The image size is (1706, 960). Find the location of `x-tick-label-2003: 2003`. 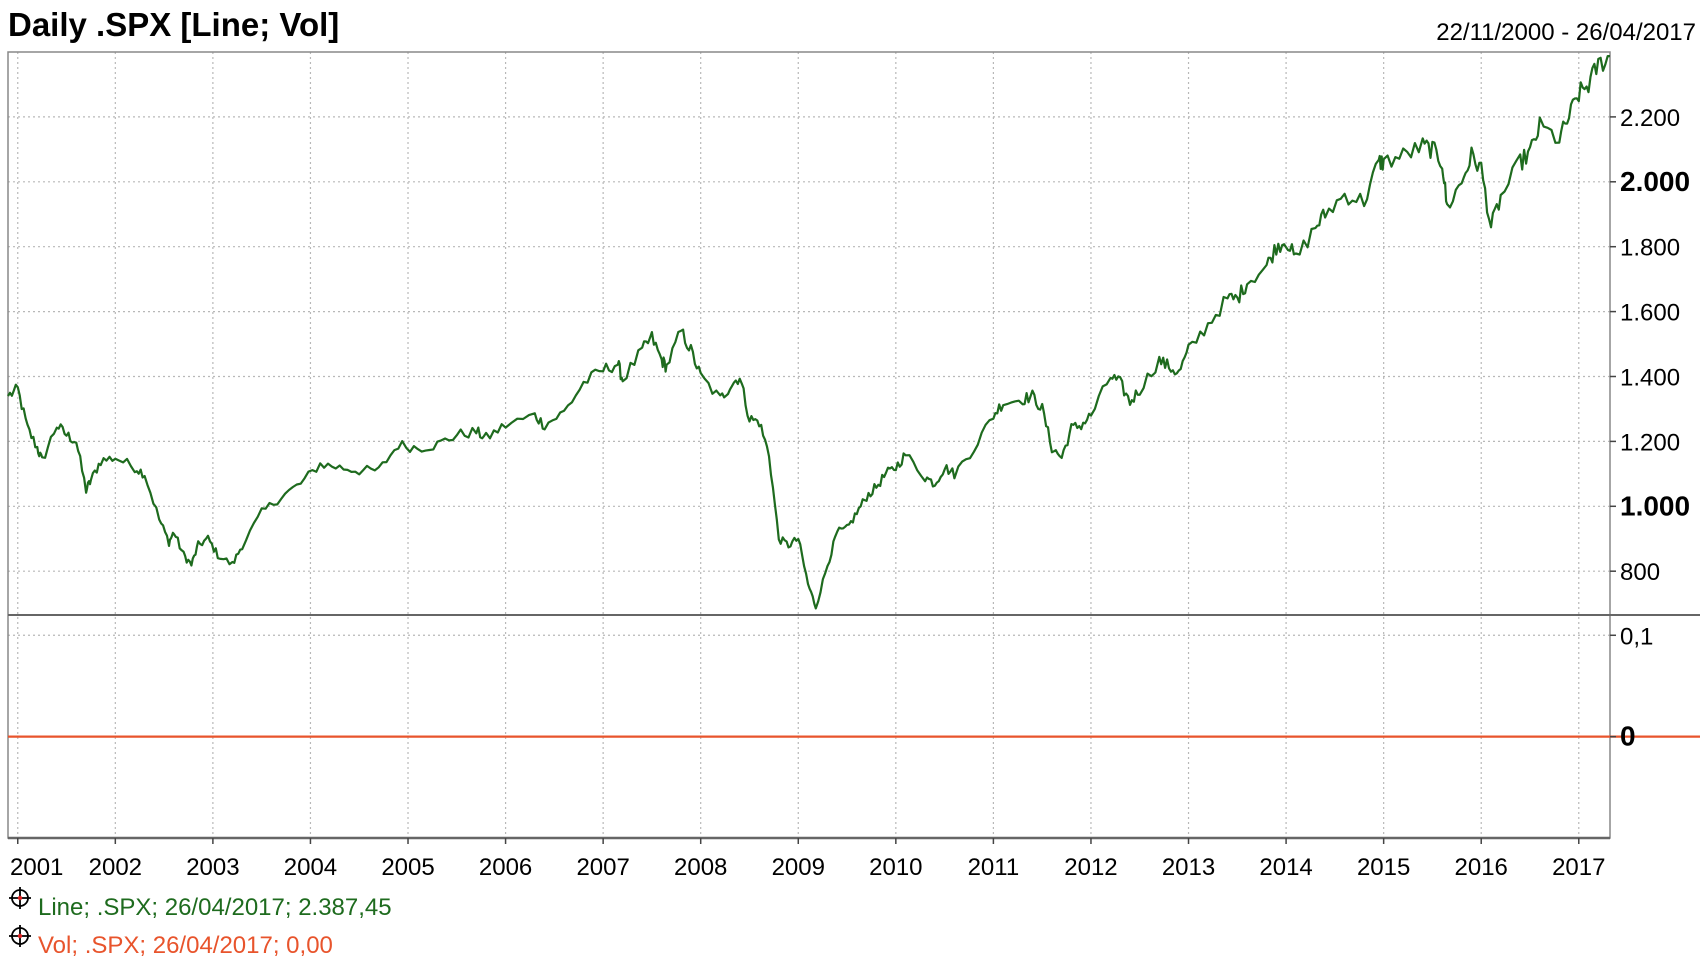

x-tick-label-2003: 2003 is located at coordinates (212, 867).